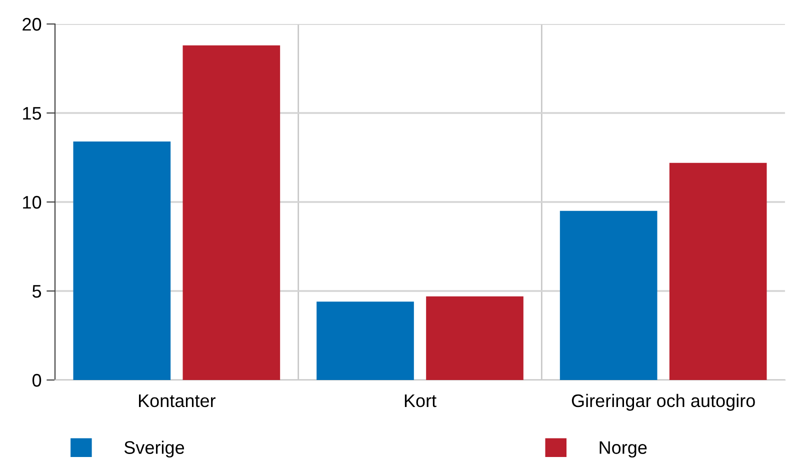  I want to click on y-tick-label: 0, so click(37, 380).